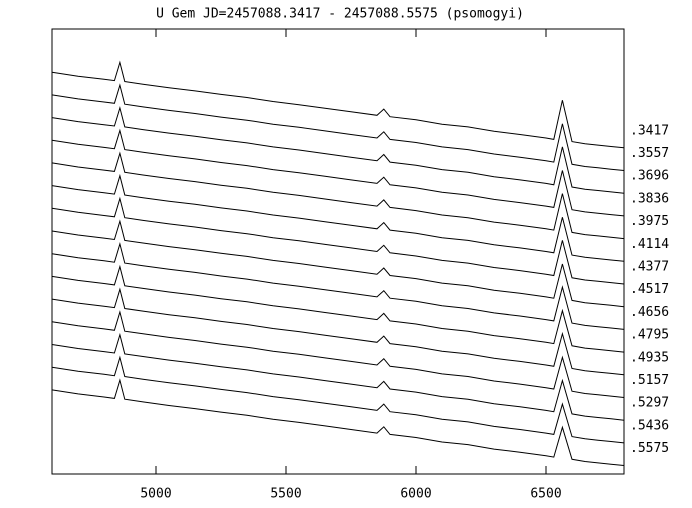  Describe the element at coordinates (415, 494) in the screenshot. I see `x-tick-label: 6000` at that location.